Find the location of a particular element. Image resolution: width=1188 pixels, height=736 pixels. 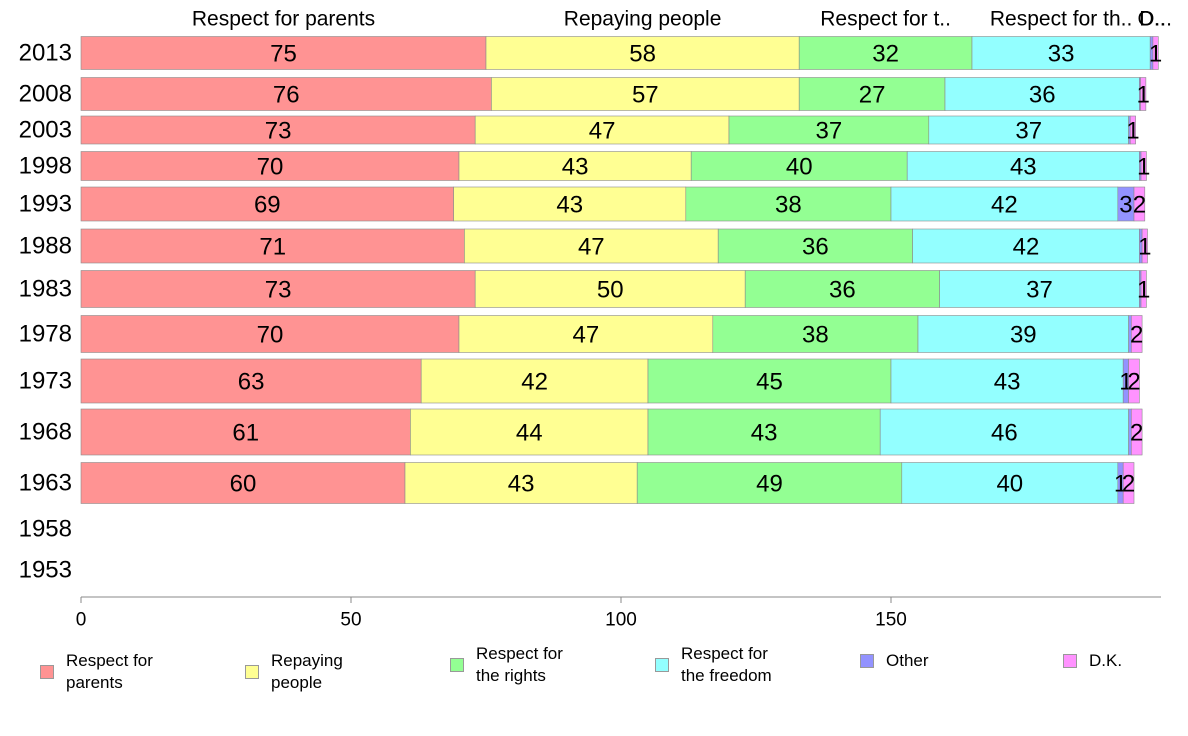

data-label-2008-series-0: 76 is located at coordinates (286, 95).